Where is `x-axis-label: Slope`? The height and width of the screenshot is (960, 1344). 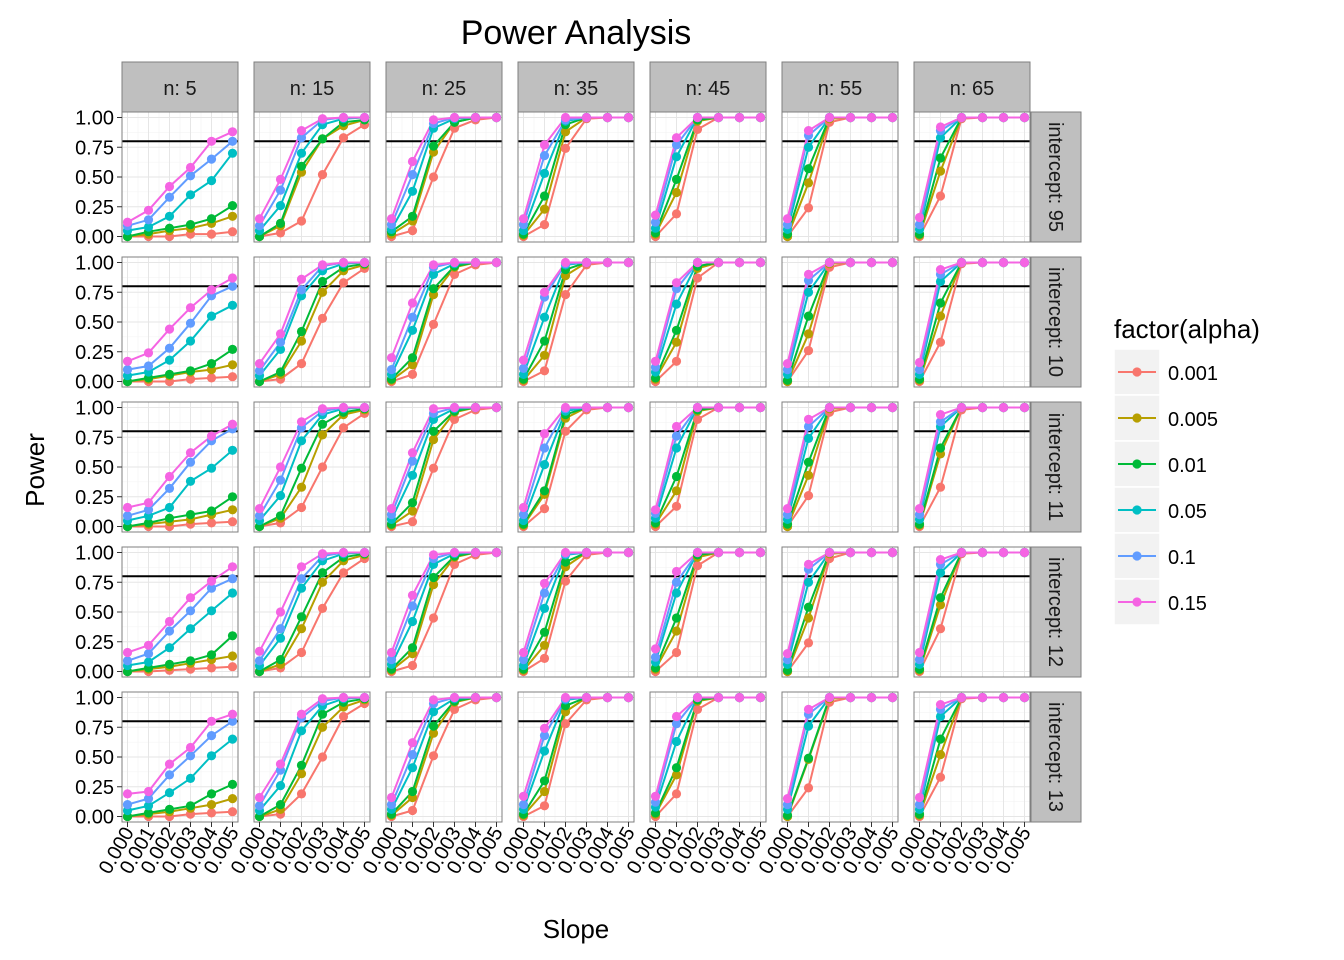
x-axis-label: Slope is located at coordinates (576, 929).